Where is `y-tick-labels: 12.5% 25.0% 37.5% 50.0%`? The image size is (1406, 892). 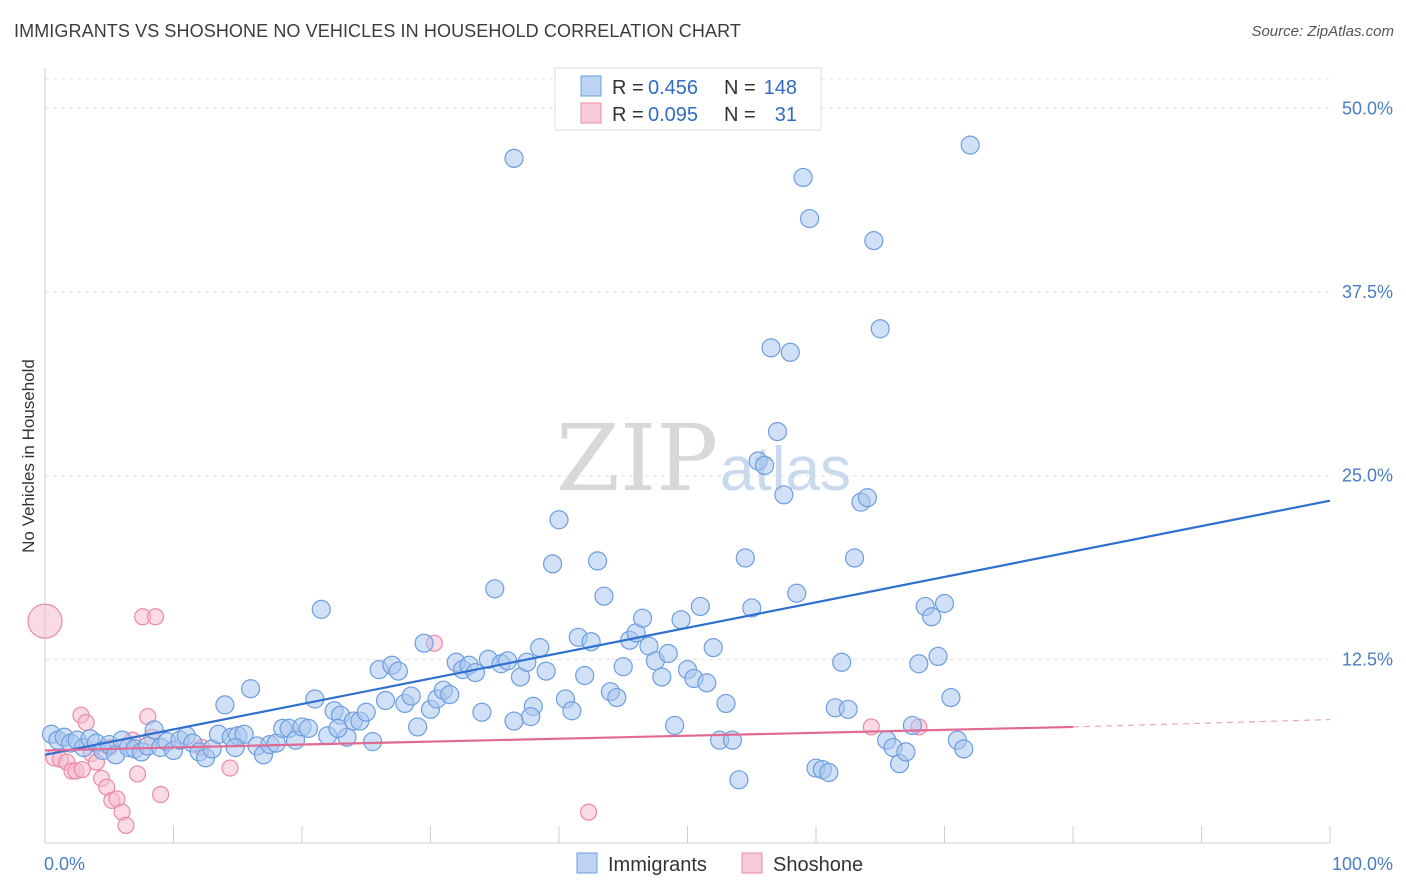 y-tick-labels: 12.5% 25.0% 37.5% 50.0% is located at coordinates (1367, 383).